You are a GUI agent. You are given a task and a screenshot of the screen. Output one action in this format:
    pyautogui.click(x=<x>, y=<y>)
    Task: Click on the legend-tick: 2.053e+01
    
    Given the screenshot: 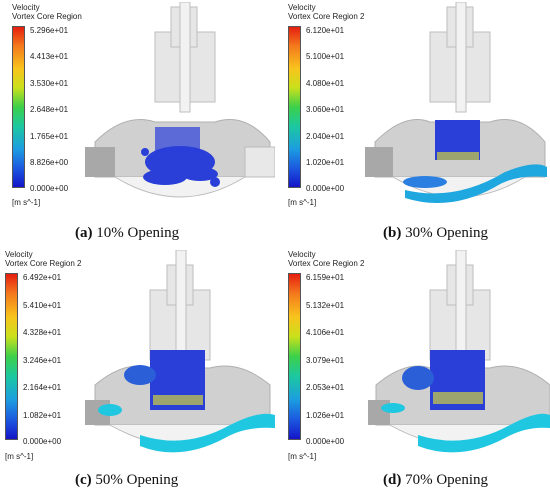 What is the action you would take?
    pyautogui.click(x=325, y=387)
    